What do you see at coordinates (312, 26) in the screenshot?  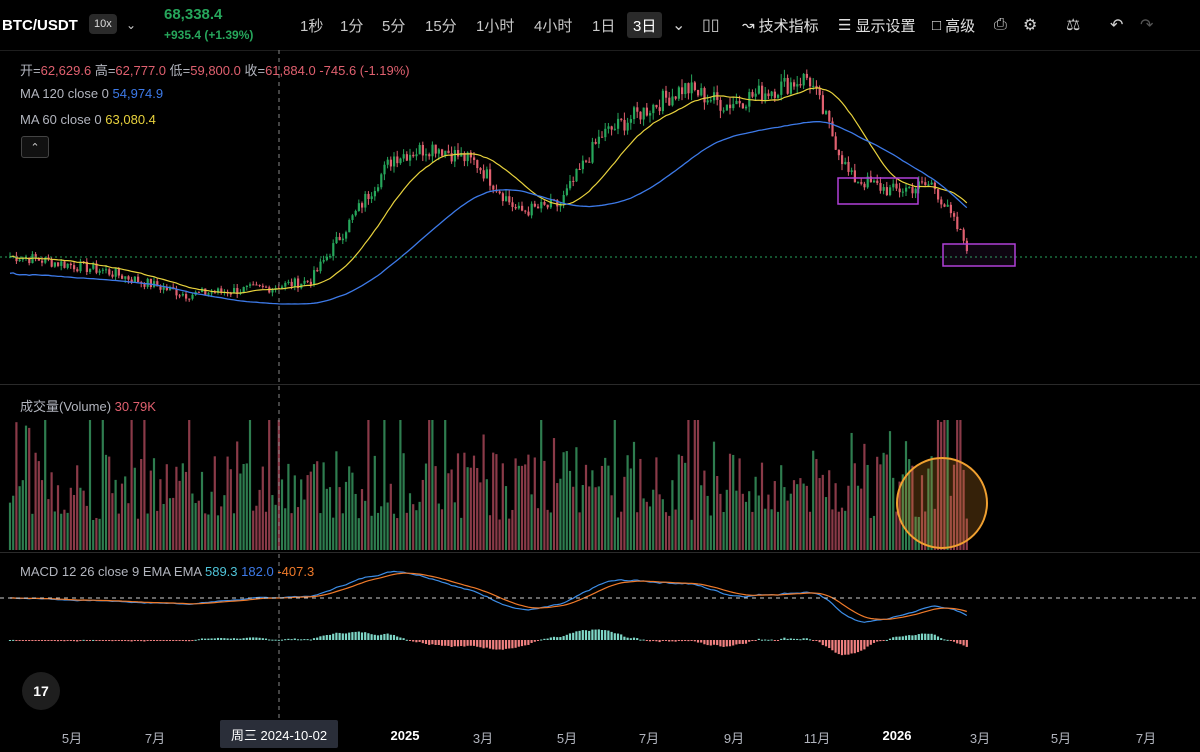 I see `interval-1s: 1秒` at bounding box center [312, 26].